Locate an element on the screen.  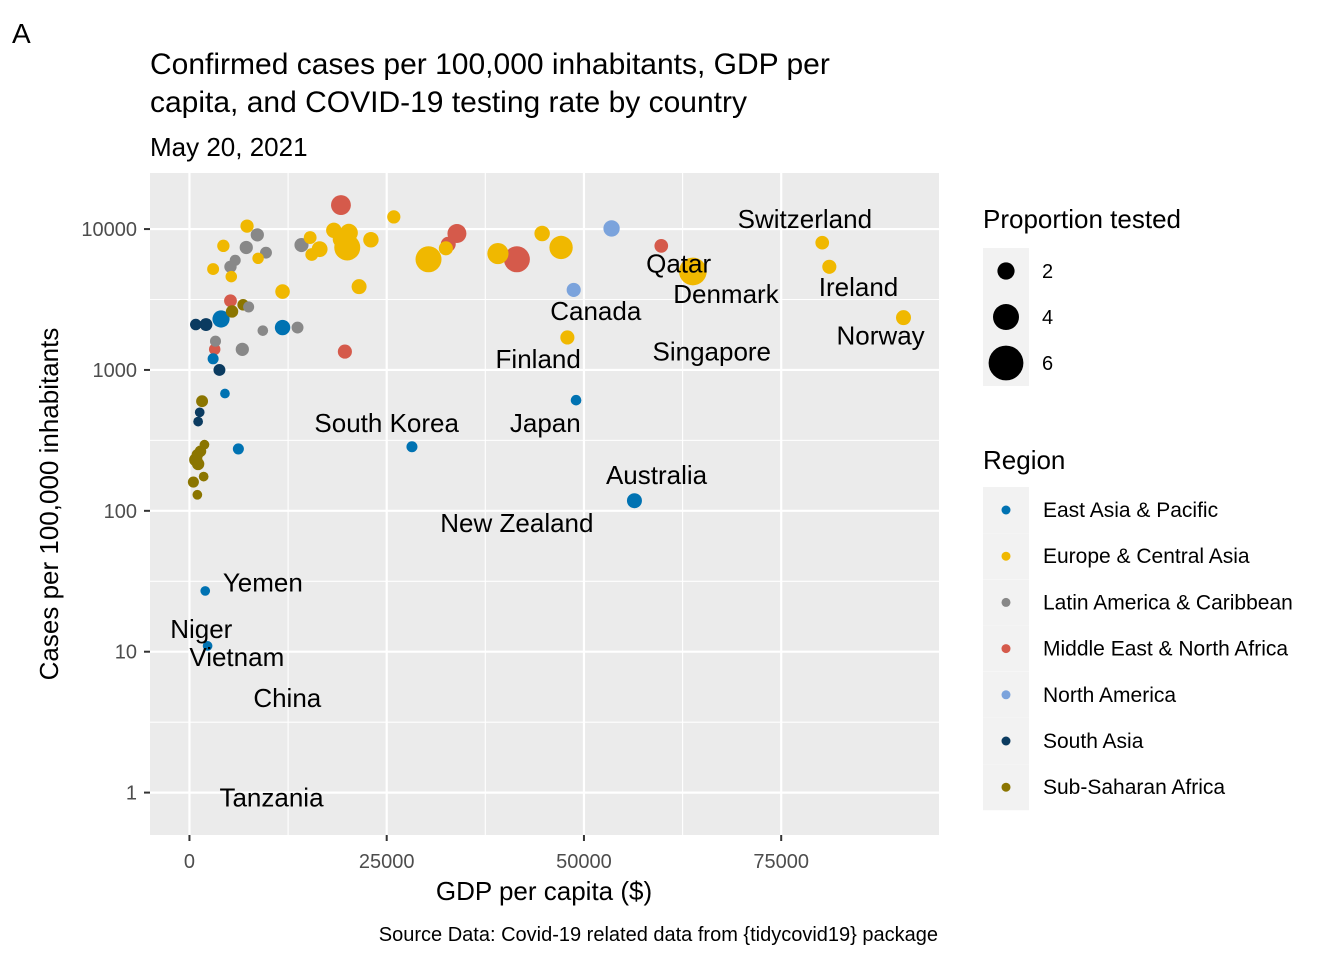
region-legend-label: Latin America & Caribbean is located at coordinates (1168, 602).